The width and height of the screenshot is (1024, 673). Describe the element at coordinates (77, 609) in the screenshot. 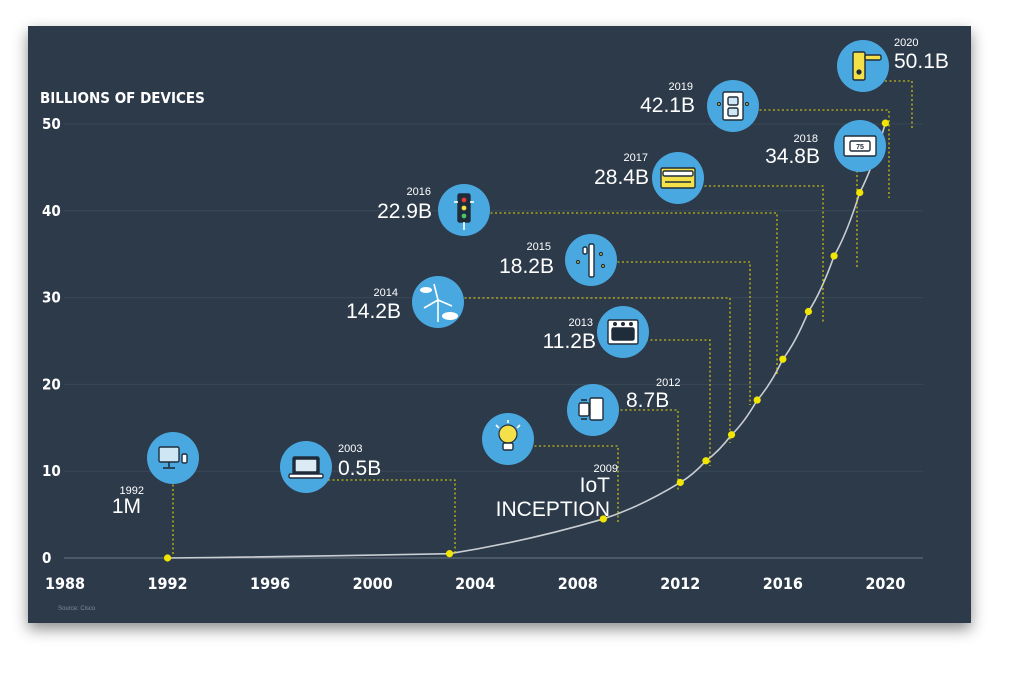

I see `source-note: Source: Cisco` at that location.